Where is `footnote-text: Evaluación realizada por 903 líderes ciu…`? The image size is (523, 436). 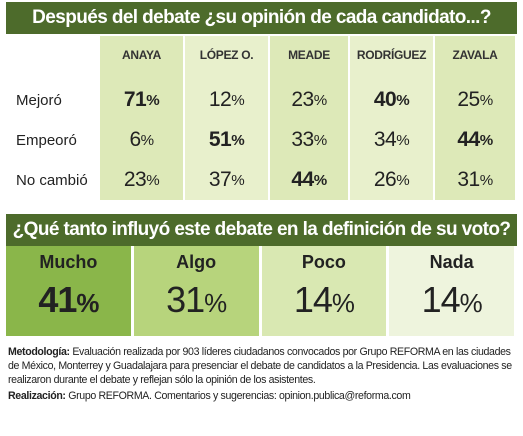 footnote-text: Evaluación realizada por 903 líderes ciu… is located at coordinates (260, 366).